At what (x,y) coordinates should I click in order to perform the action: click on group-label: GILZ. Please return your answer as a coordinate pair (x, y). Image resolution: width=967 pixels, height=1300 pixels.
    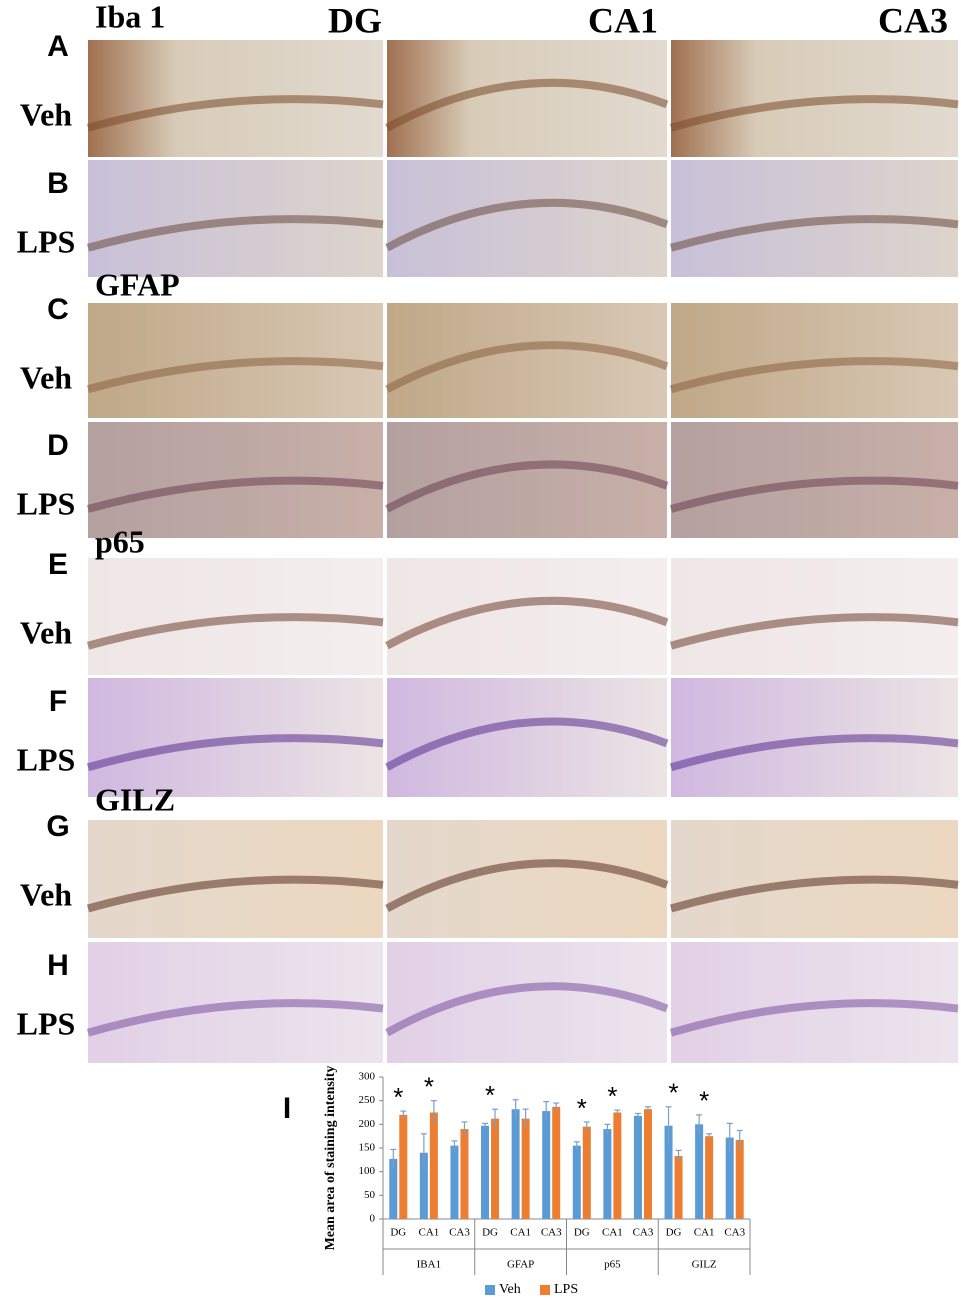
    Looking at the image, I should click on (704, 1265).